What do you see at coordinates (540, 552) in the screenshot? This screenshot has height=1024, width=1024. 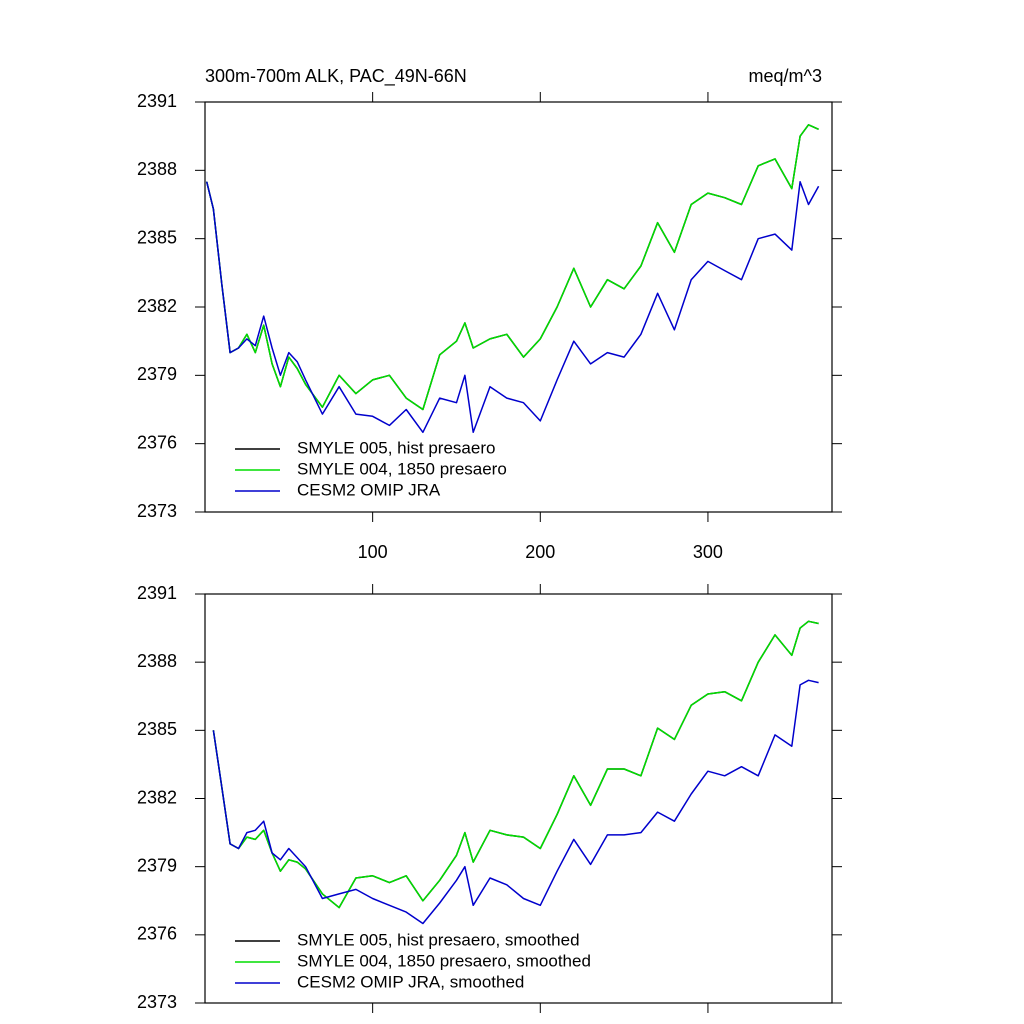 I see `x-tick-label: 200` at bounding box center [540, 552].